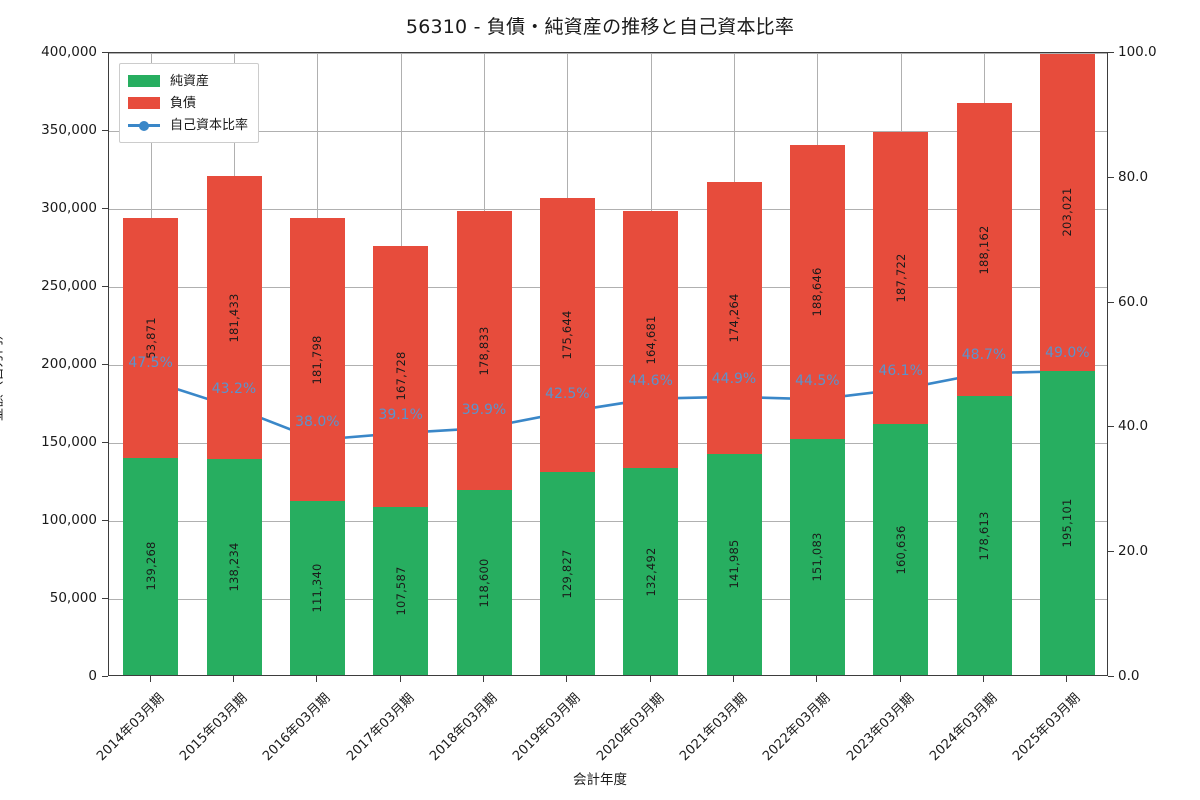 This screenshot has width=1200, height=800. I want to click on bar-value-label-liabilities: 187,722, so click(900, 278).